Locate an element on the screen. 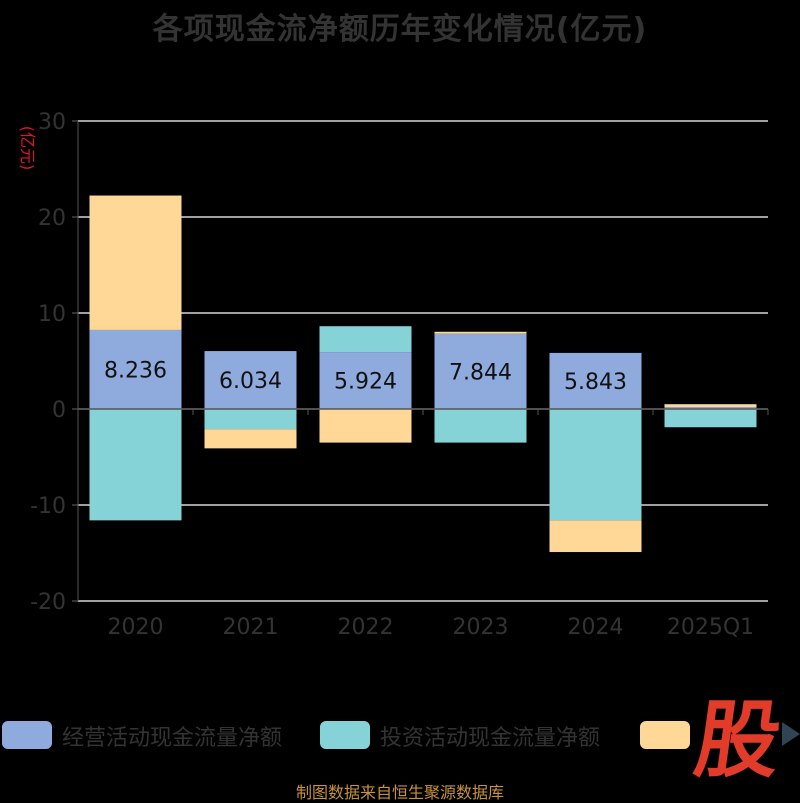  y-tick-label: 0 is located at coordinates (59, 410).